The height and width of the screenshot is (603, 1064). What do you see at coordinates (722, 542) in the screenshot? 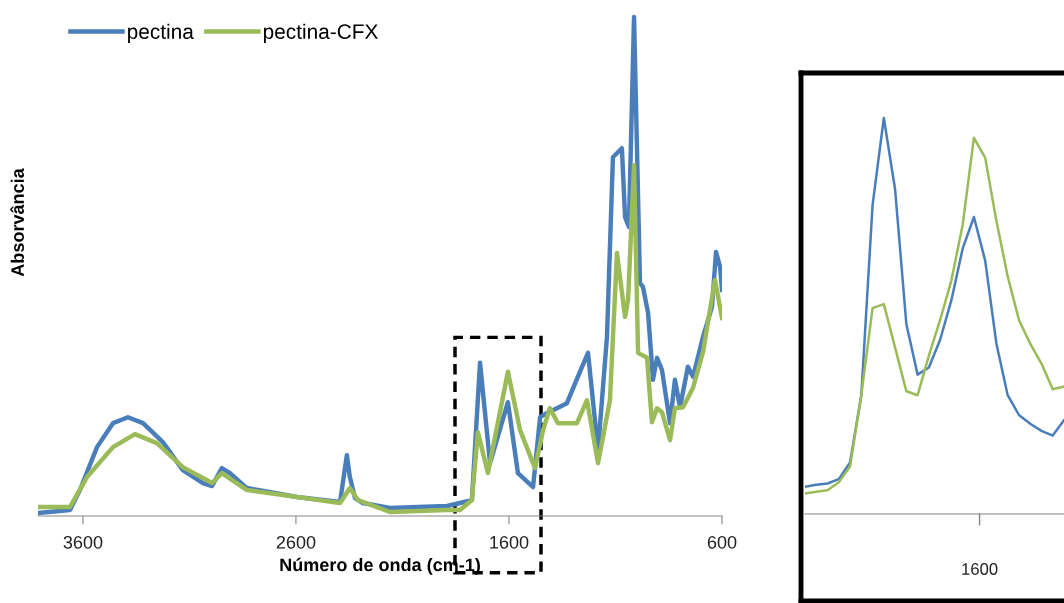
I see `x-tick-label: 600` at bounding box center [722, 542].